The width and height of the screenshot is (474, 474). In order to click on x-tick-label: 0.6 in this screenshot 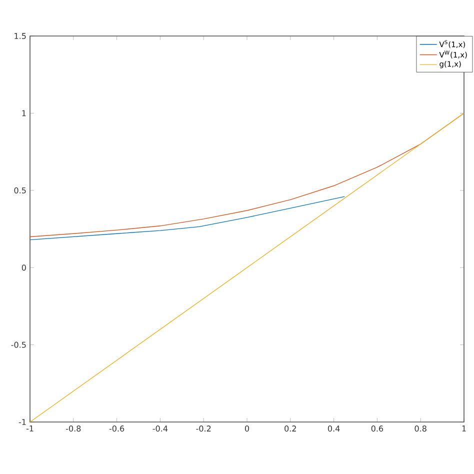, I will do `click(377, 429)`.